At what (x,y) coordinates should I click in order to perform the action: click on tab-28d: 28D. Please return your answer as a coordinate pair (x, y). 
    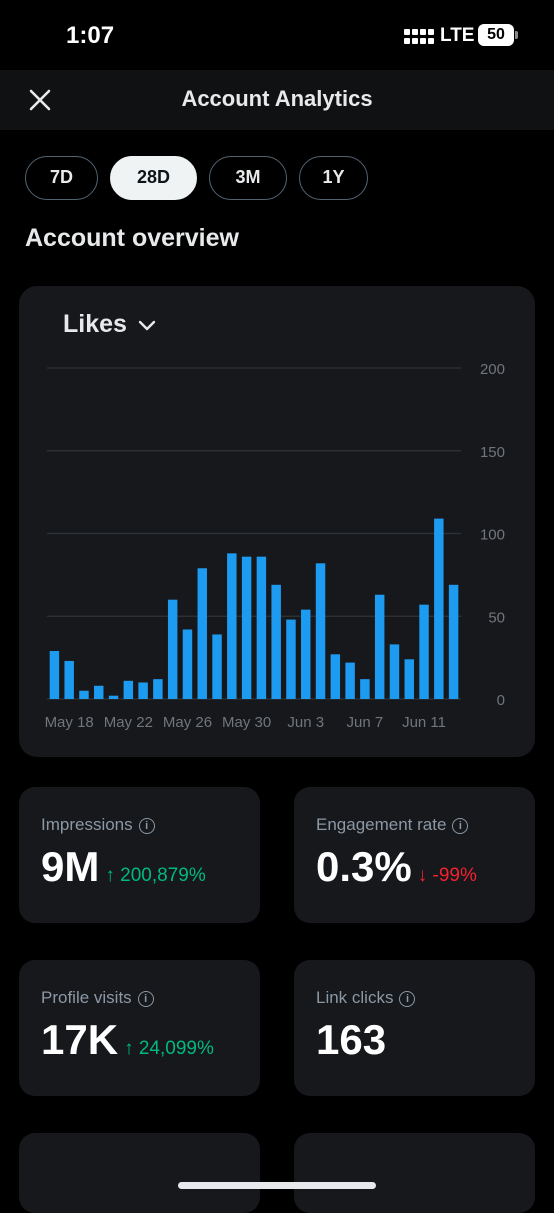
    Looking at the image, I should click on (153, 178).